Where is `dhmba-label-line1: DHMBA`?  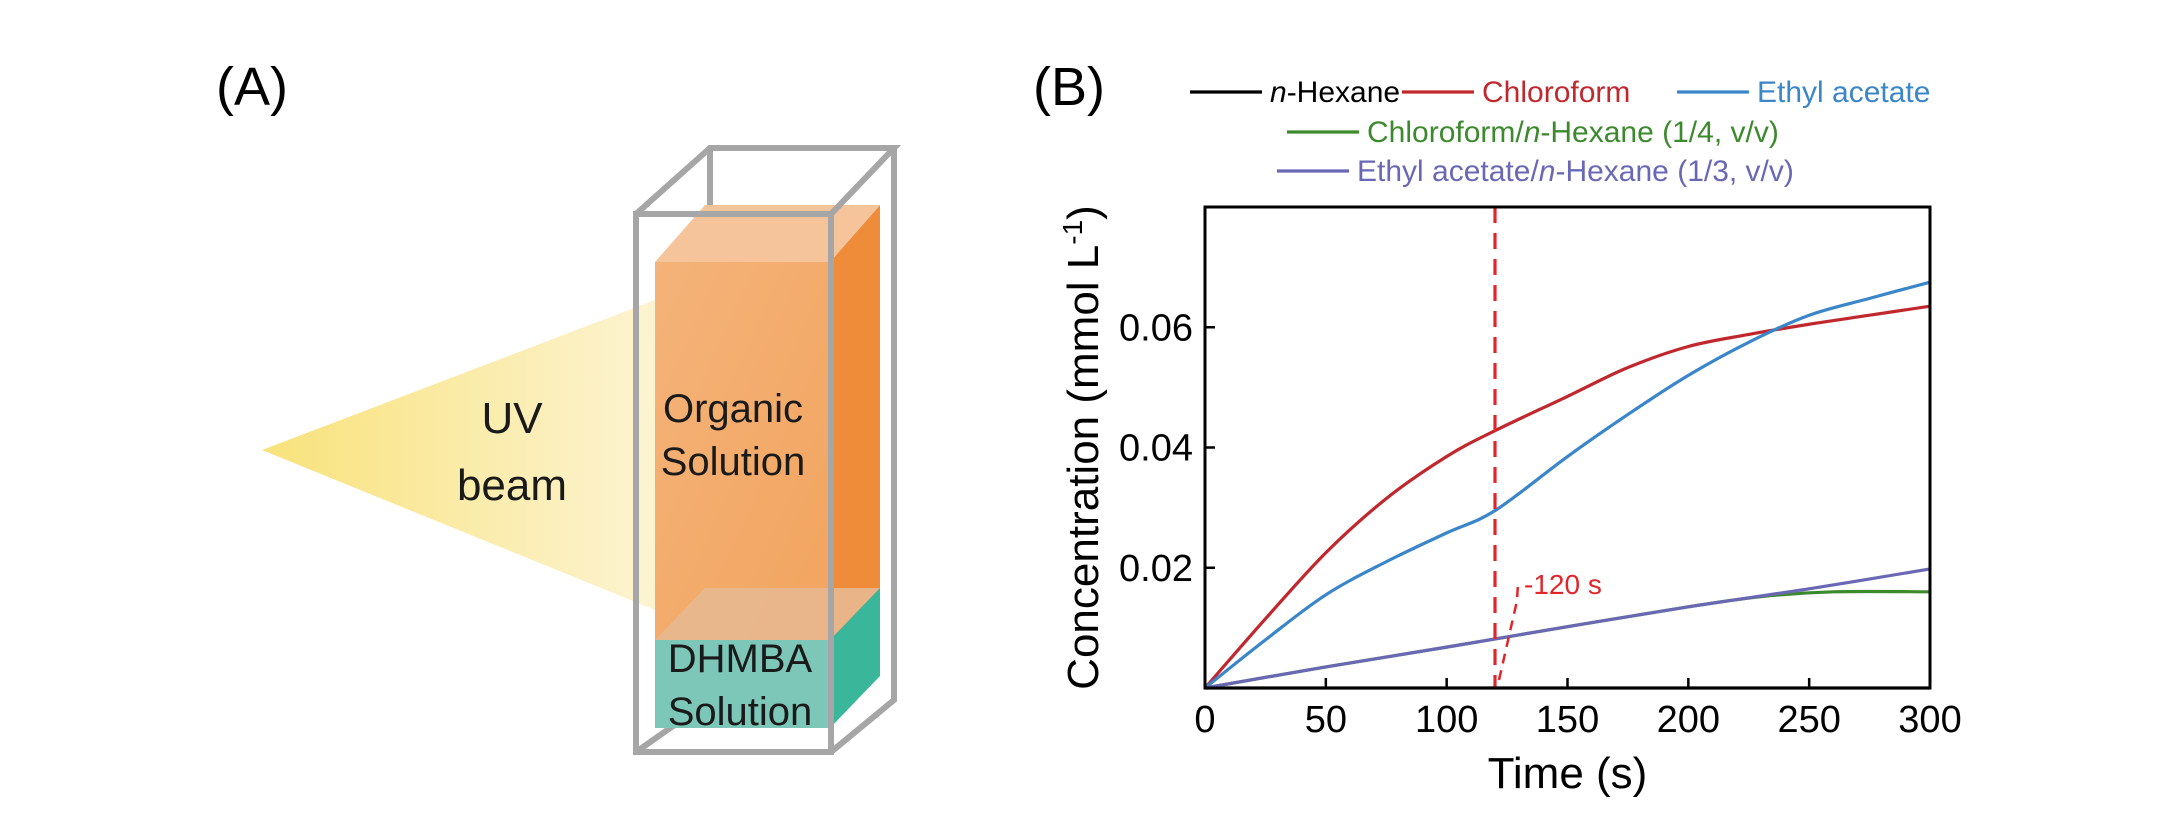
dhmba-label-line1: DHMBA is located at coordinates (740, 659).